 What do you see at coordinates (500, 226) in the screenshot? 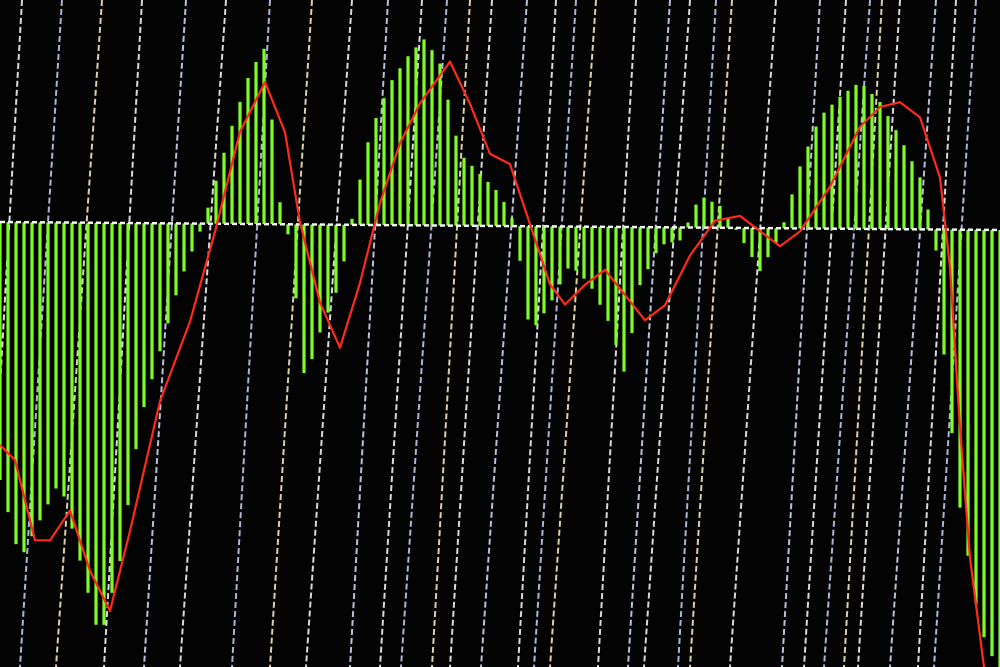
I see `zero-baseline` at bounding box center [500, 226].